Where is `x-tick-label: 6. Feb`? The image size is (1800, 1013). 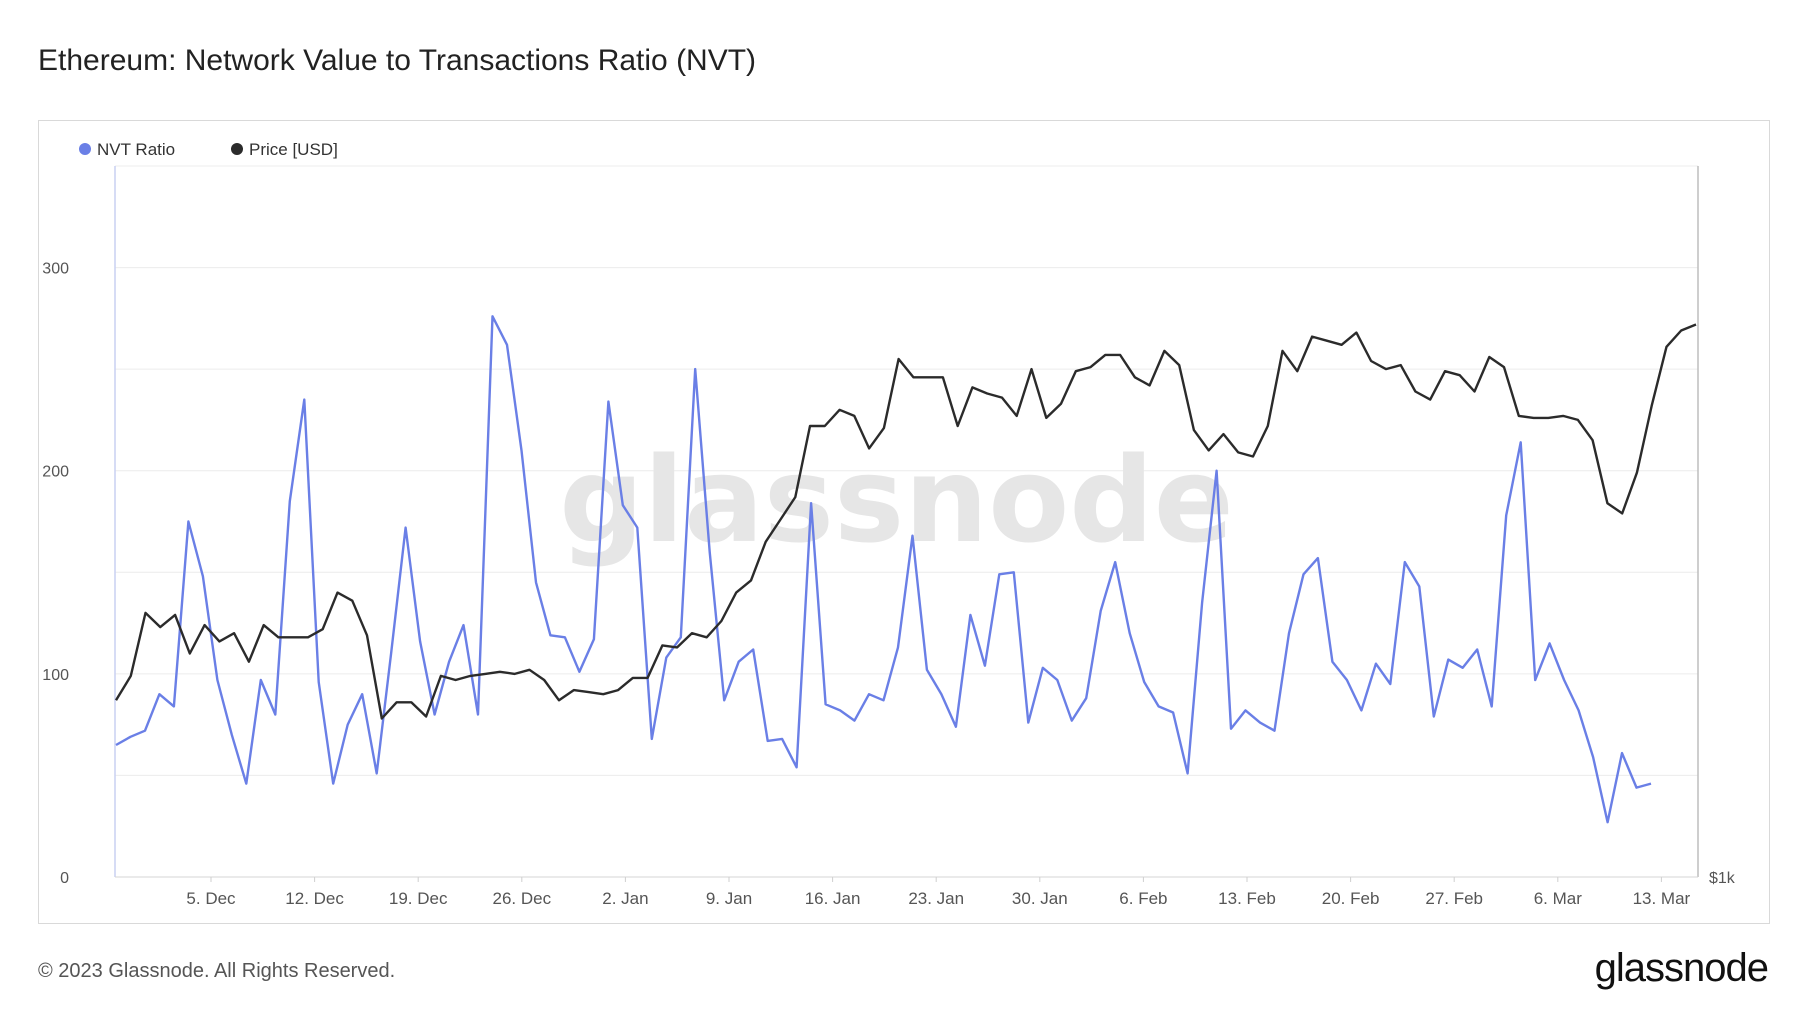
x-tick-label: 6. Feb is located at coordinates (1143, 898).